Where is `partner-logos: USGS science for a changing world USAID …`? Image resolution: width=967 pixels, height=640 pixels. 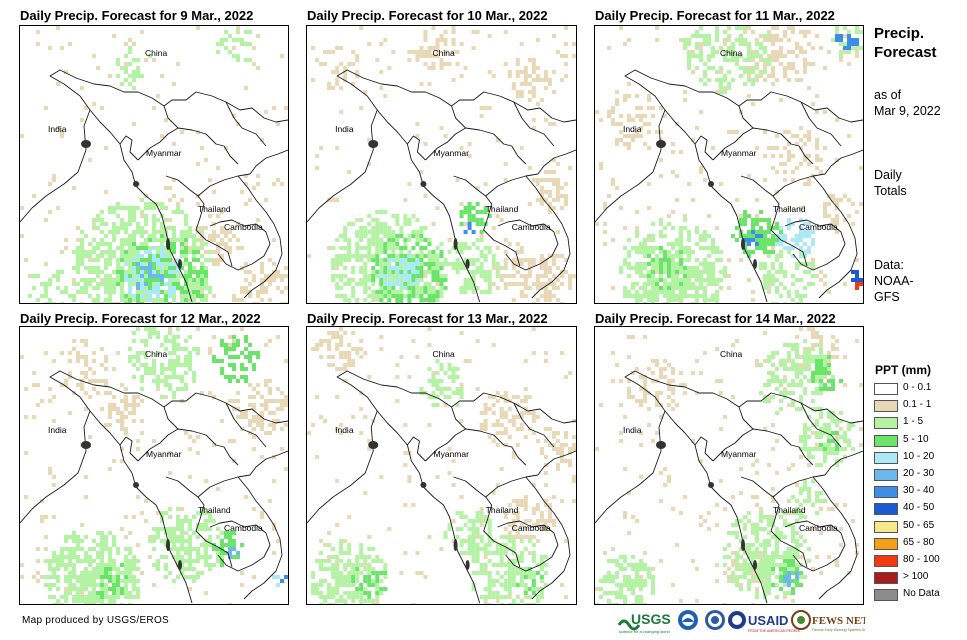 partner-logos: USGS science for a changing world USAID … is located at coordinates (741, 620).